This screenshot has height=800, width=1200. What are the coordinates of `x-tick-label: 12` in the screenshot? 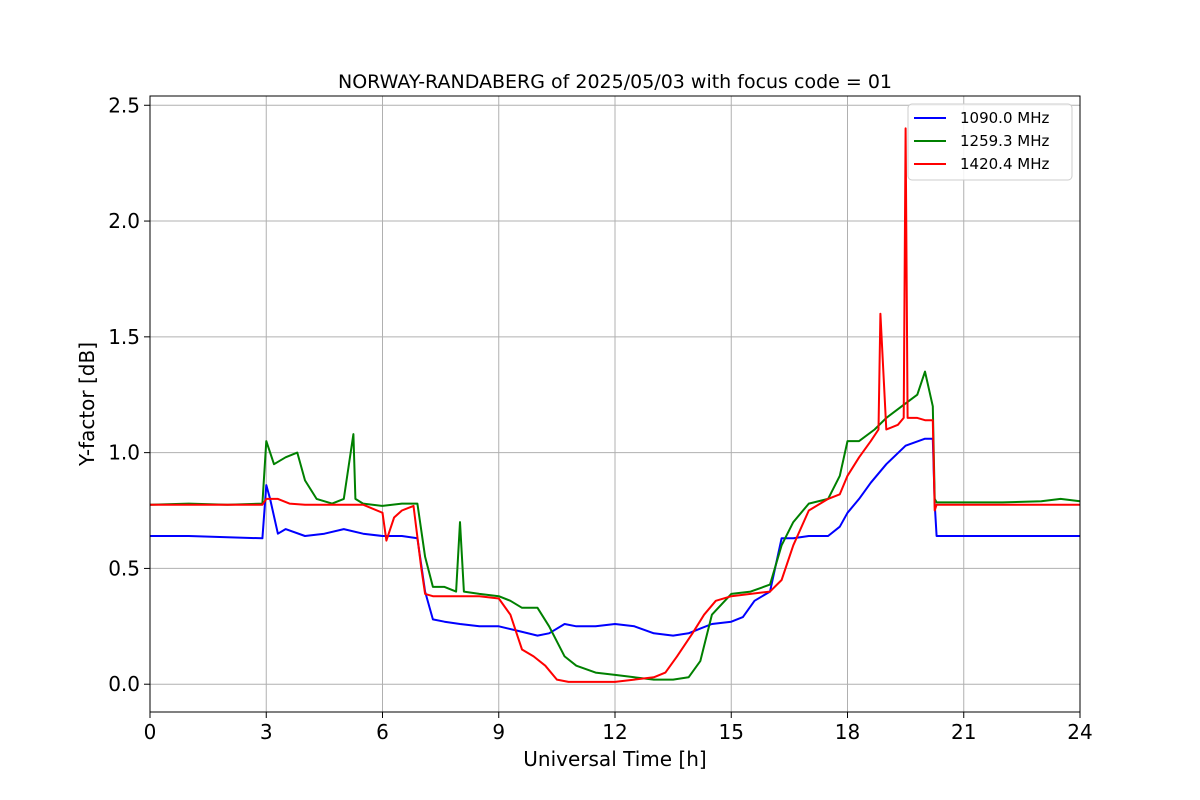 It's located at (614, 732).